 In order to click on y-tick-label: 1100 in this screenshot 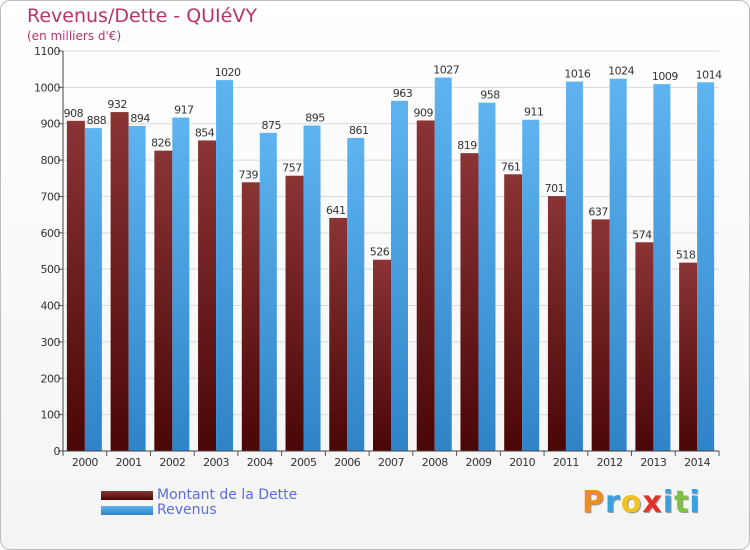, I will do `click(47, 51)`.